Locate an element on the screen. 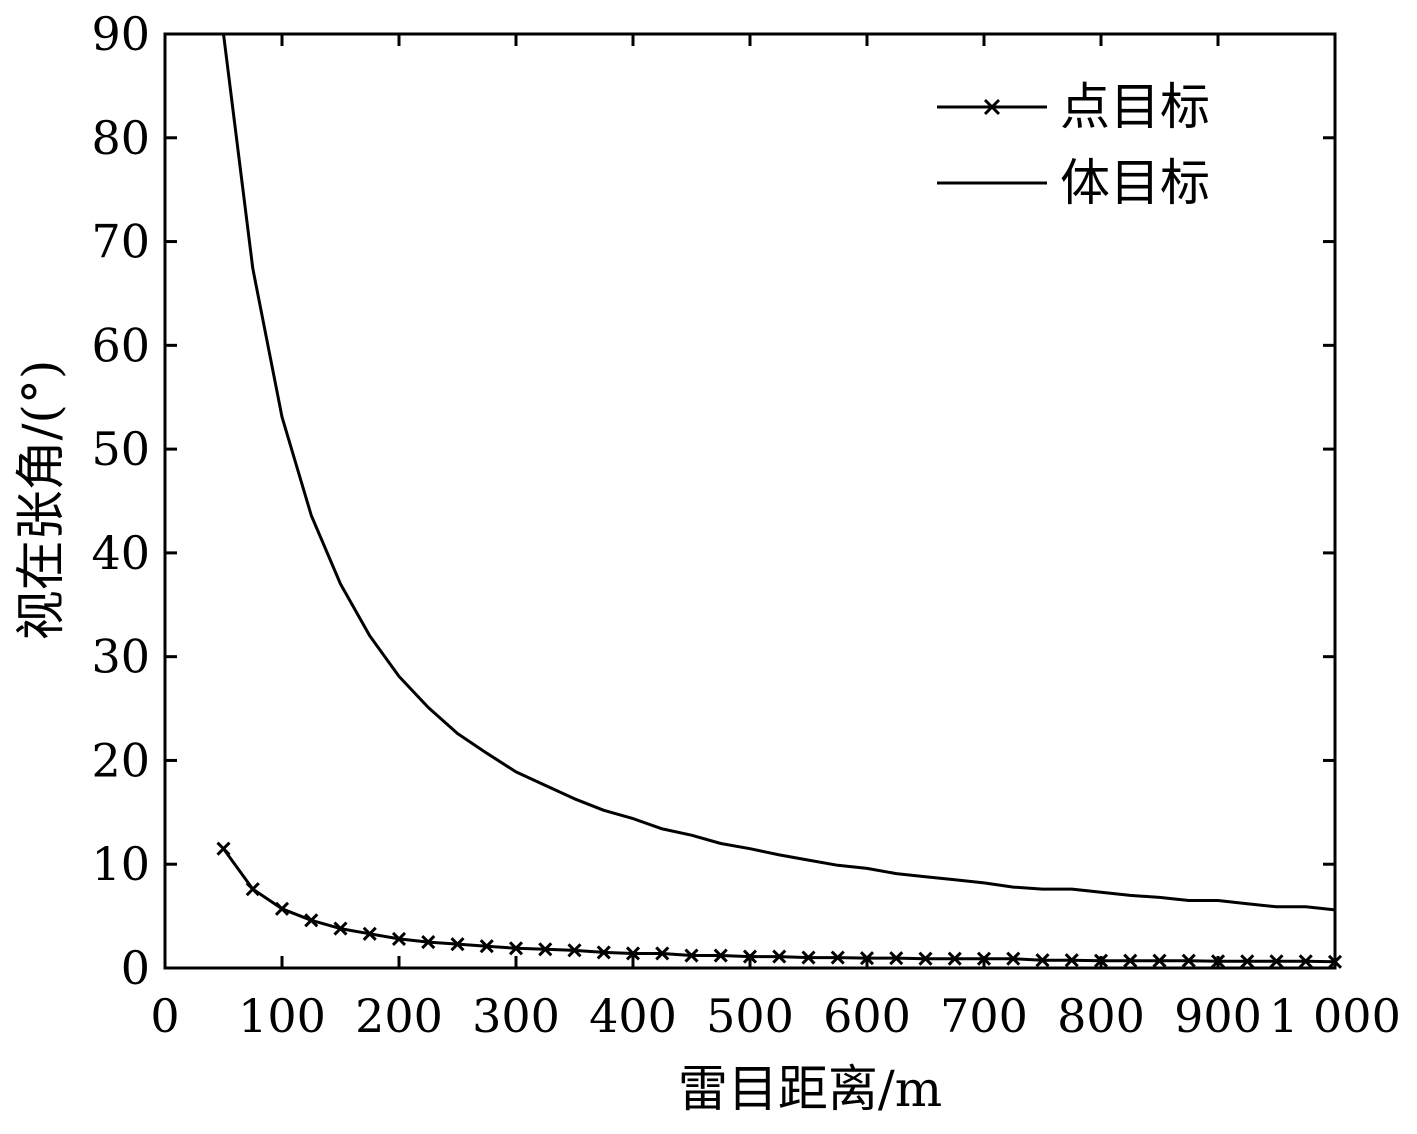  y-tick-label: 0 is located at coordinates (135, 968).